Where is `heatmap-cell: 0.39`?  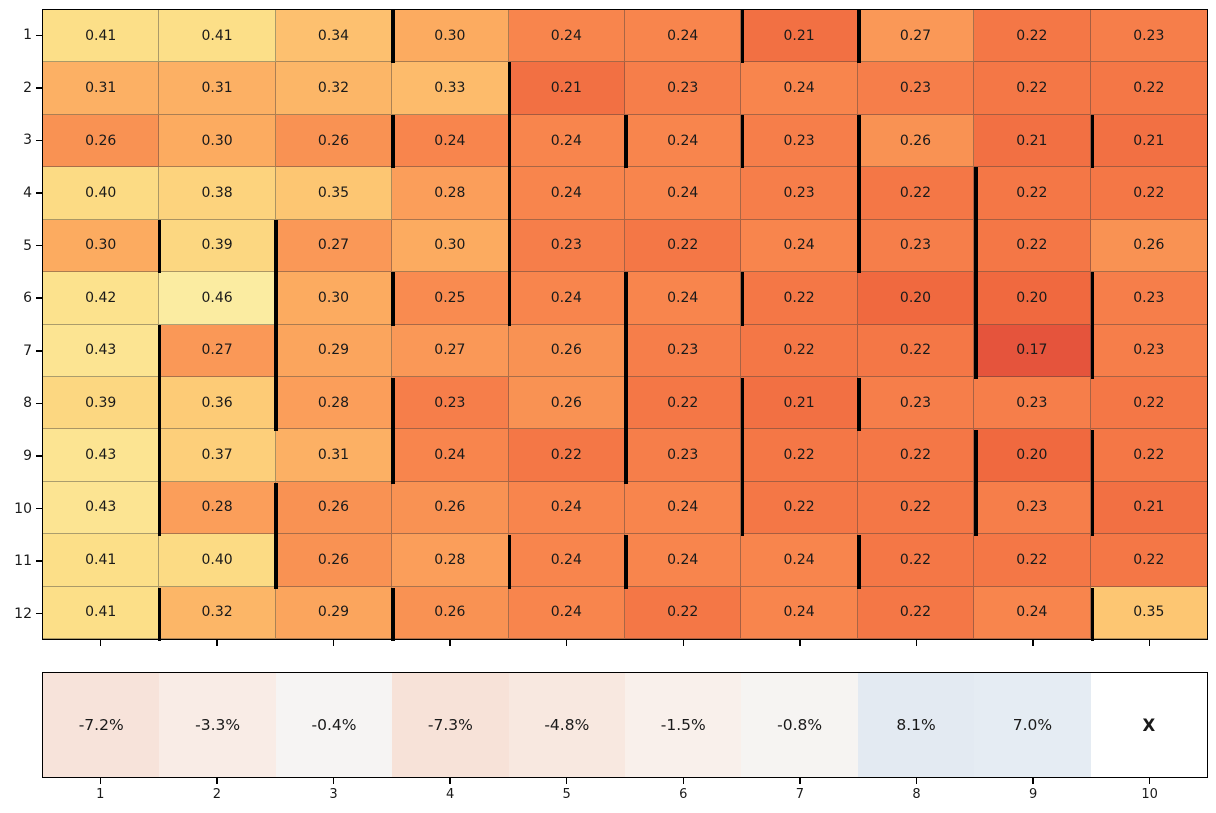 heatmap-cell: 0.39 is located at coordinates (217, 246).